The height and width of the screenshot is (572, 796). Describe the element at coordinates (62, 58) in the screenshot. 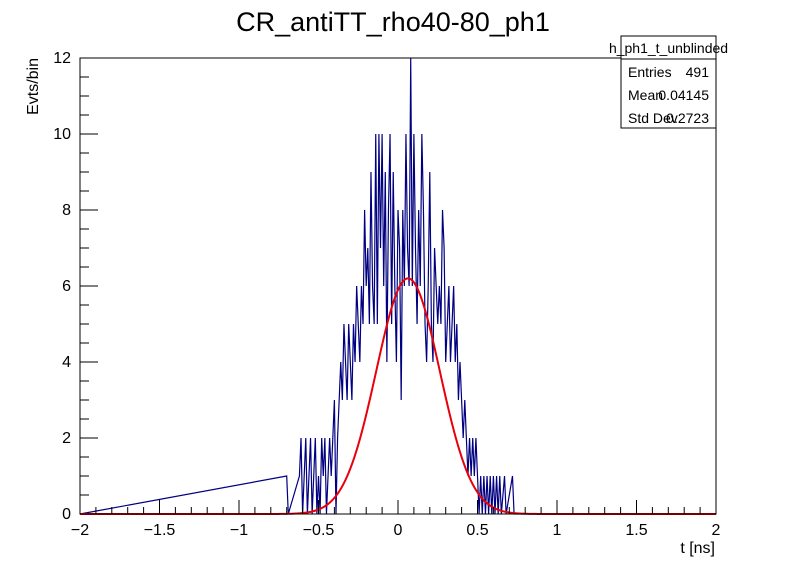

I see `y-tick-label: 12` at that location.